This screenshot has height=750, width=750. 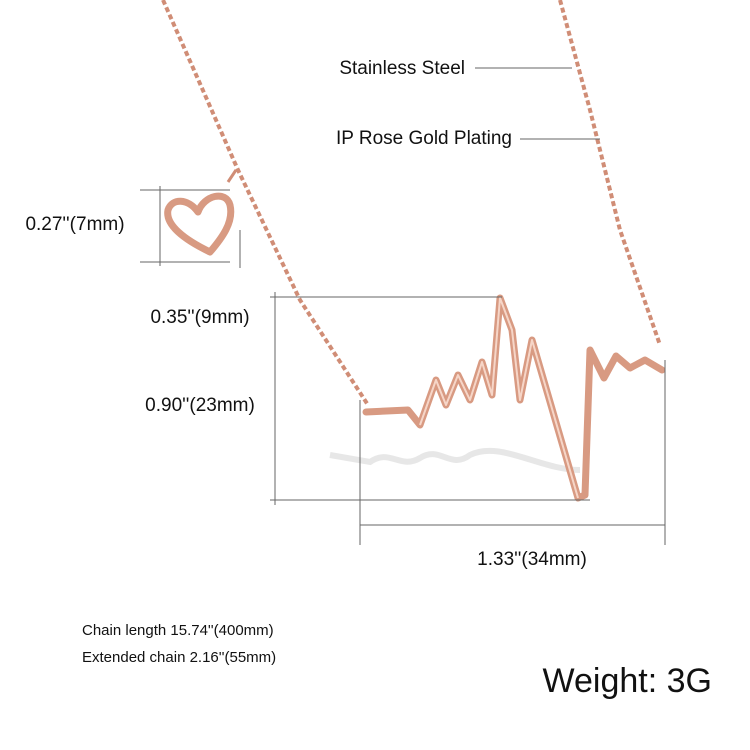 I want to click on pendant-width: 1.33''(34mm), so click(x=532, y=559).